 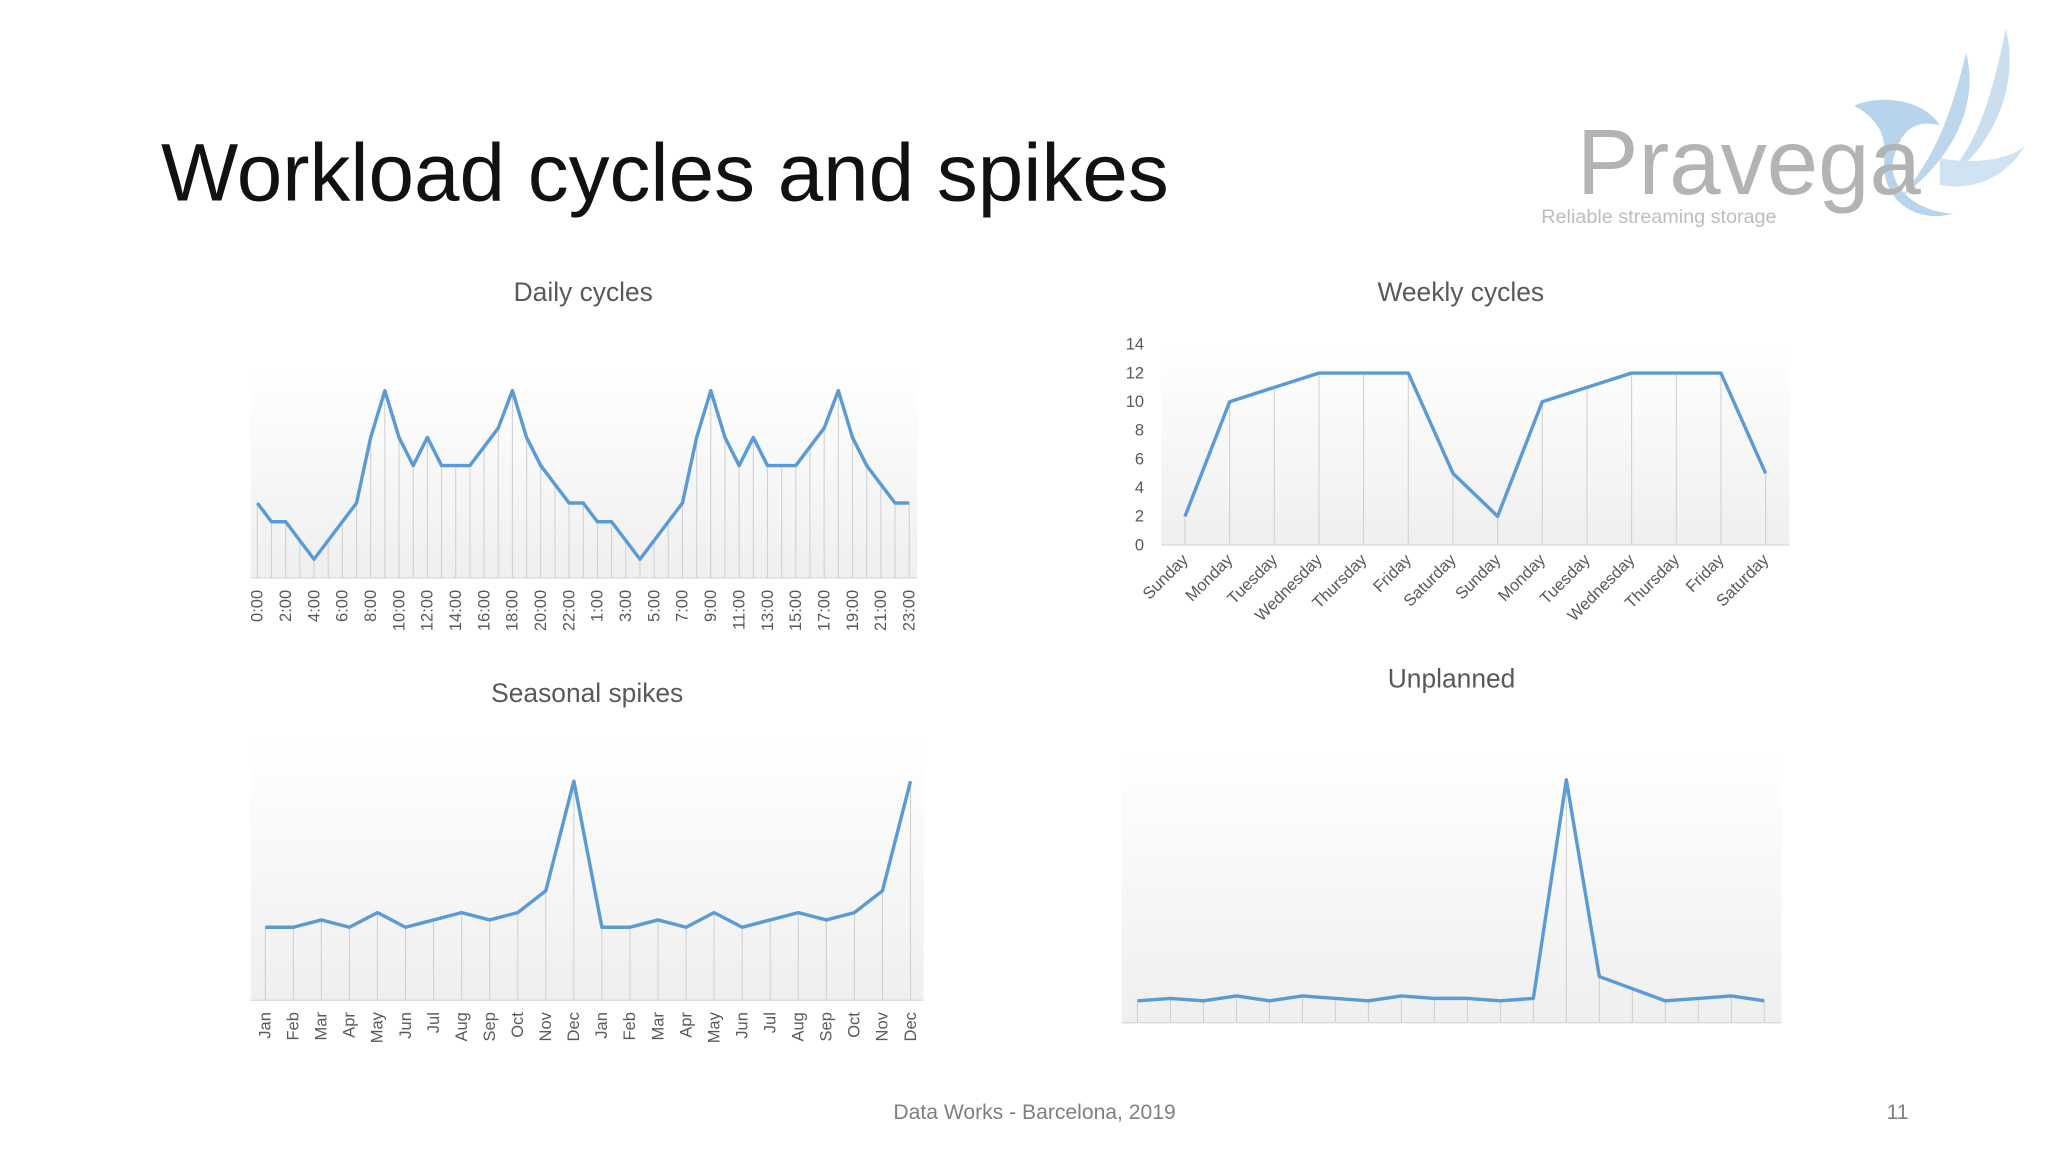 I want to click on x-tick-label: 0:00, so click(x=258, y=606).